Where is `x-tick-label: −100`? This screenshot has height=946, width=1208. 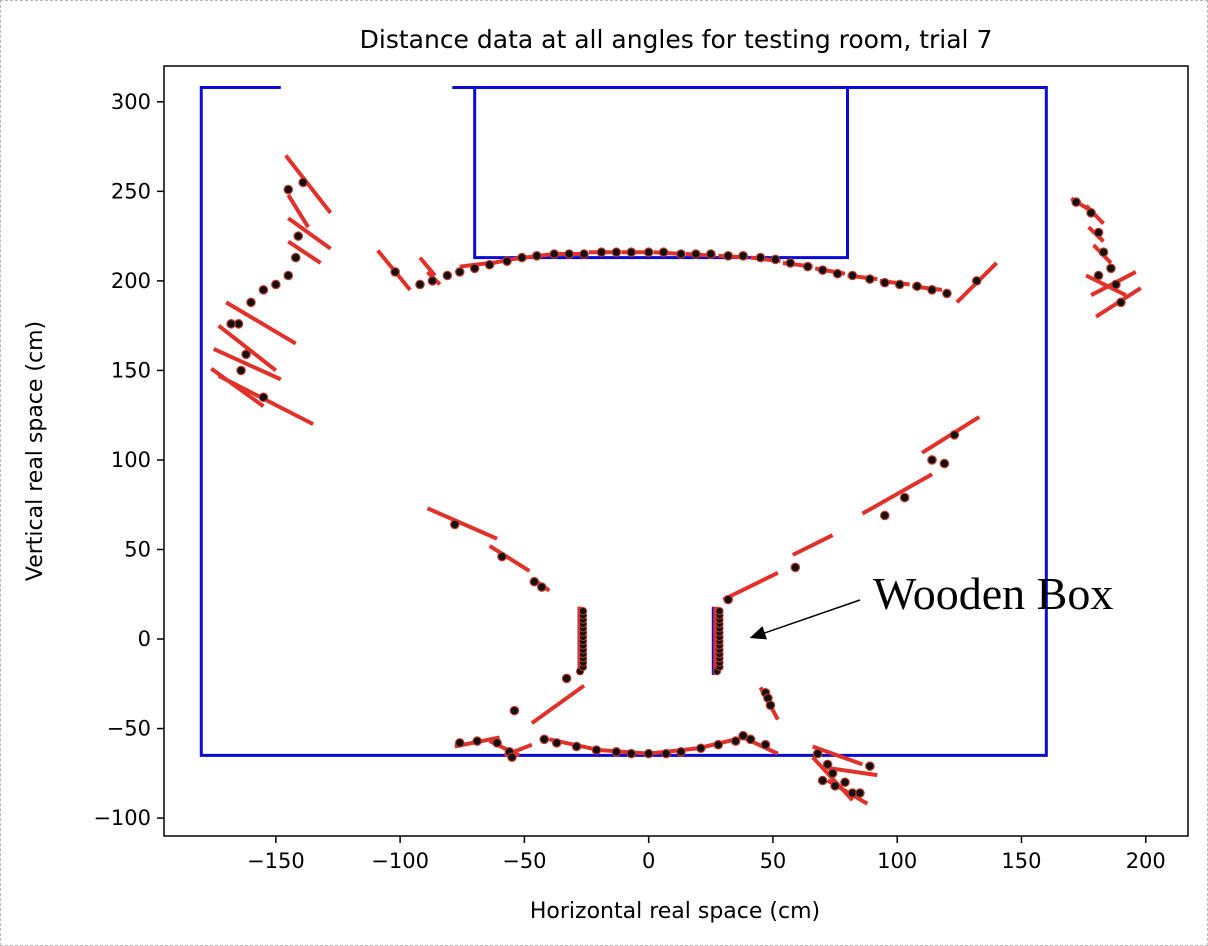
x-tick-label: −100 is located at coordinates (400, 861).